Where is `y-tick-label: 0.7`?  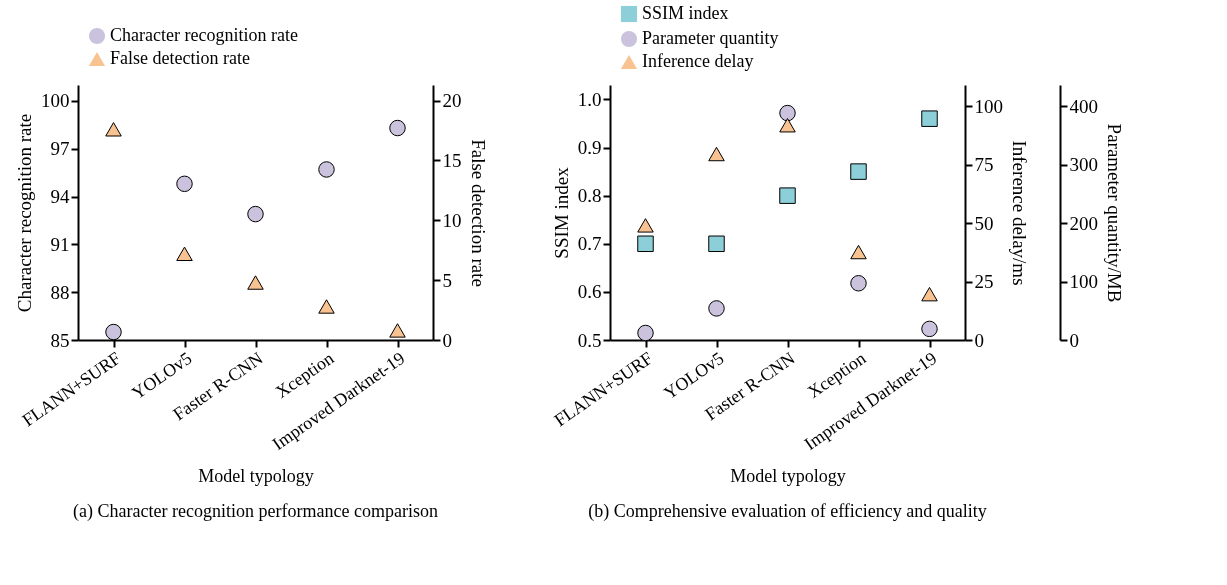
y-tick-label: 0.7 is located at coordinates (589, 244).